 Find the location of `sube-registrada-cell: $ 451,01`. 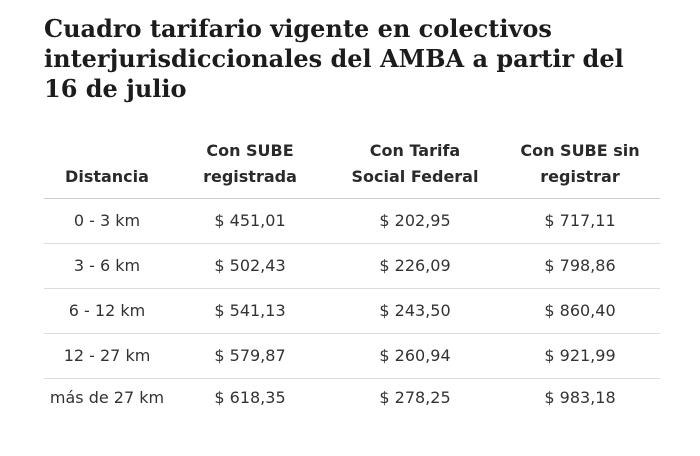

sube-registrada-cell: $ 451,01 is located at coordinates (250, 220).